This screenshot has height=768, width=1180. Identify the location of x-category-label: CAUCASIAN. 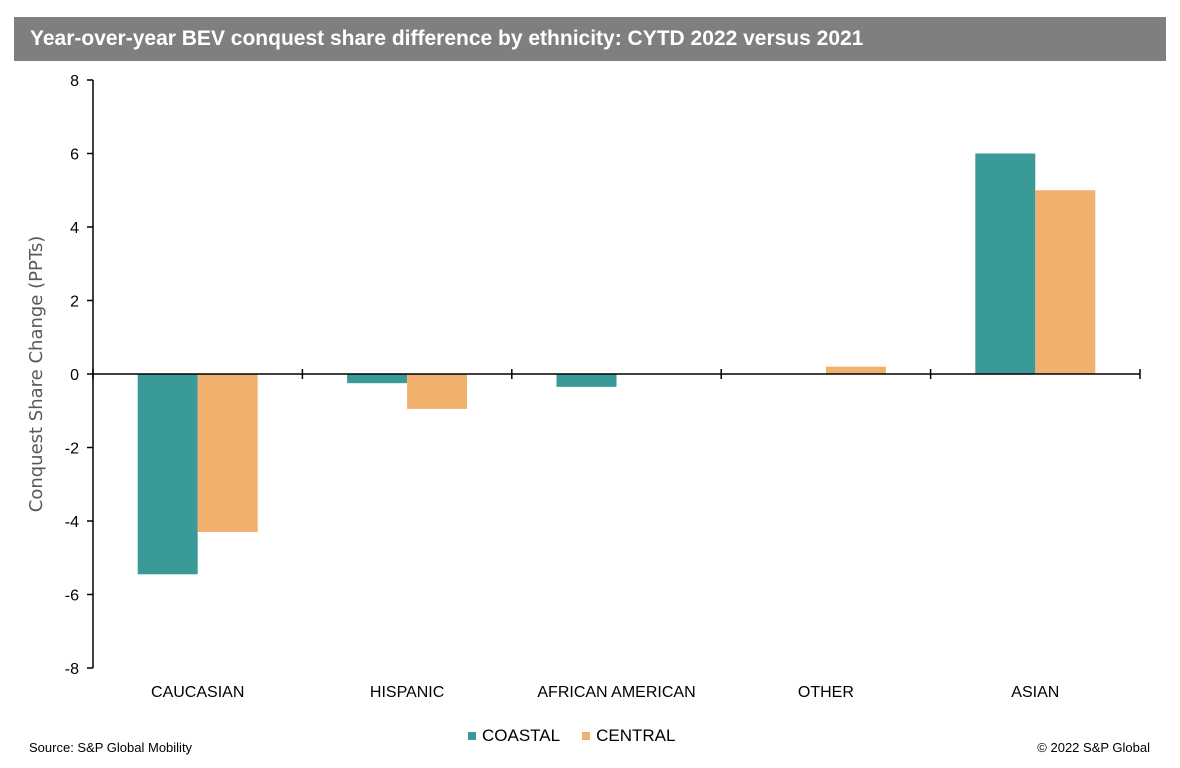
(197, 692).